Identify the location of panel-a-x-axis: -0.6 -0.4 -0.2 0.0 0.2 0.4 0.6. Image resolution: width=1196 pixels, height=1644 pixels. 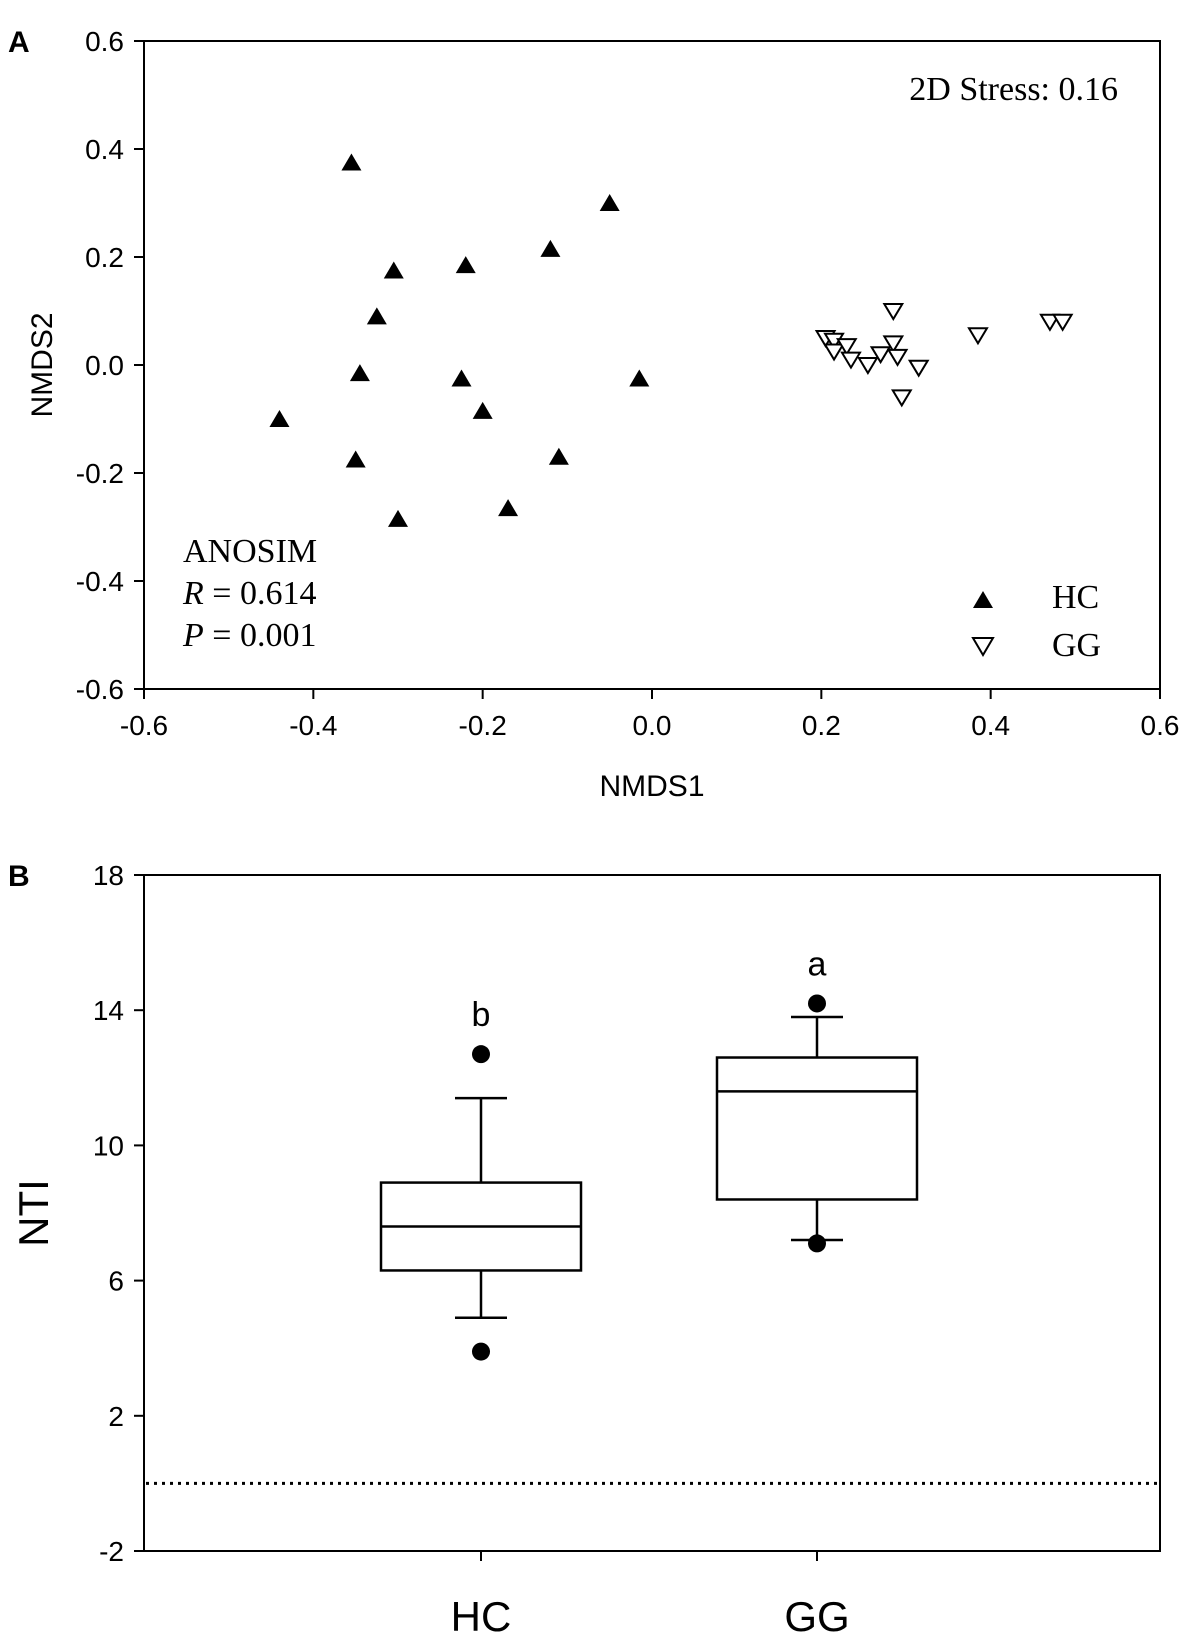
(650, 715).